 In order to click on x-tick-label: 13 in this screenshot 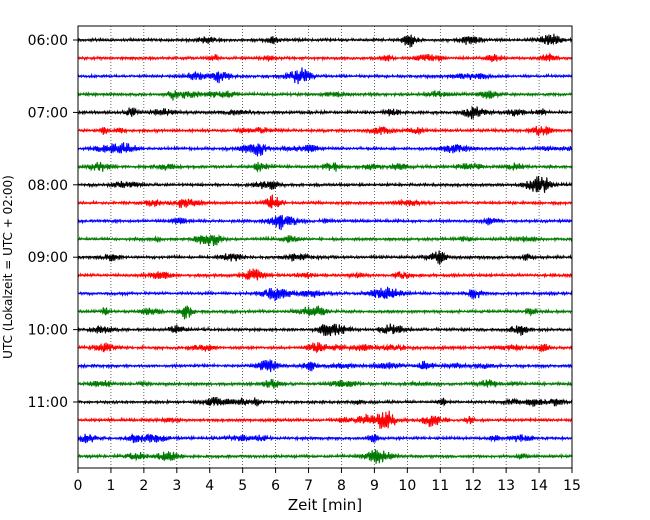, I will do `click(506, 486)`.